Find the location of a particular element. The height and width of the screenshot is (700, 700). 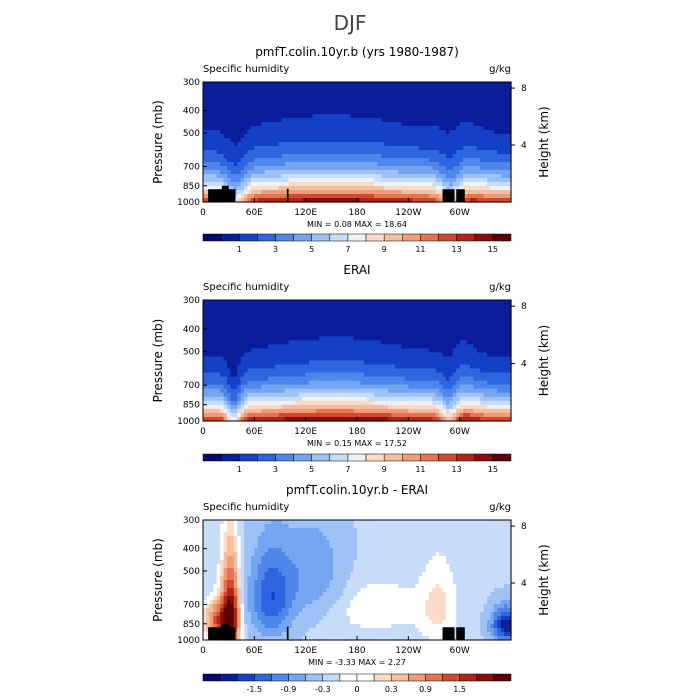

colorbar-swatch is located at coordinates (466, 237).